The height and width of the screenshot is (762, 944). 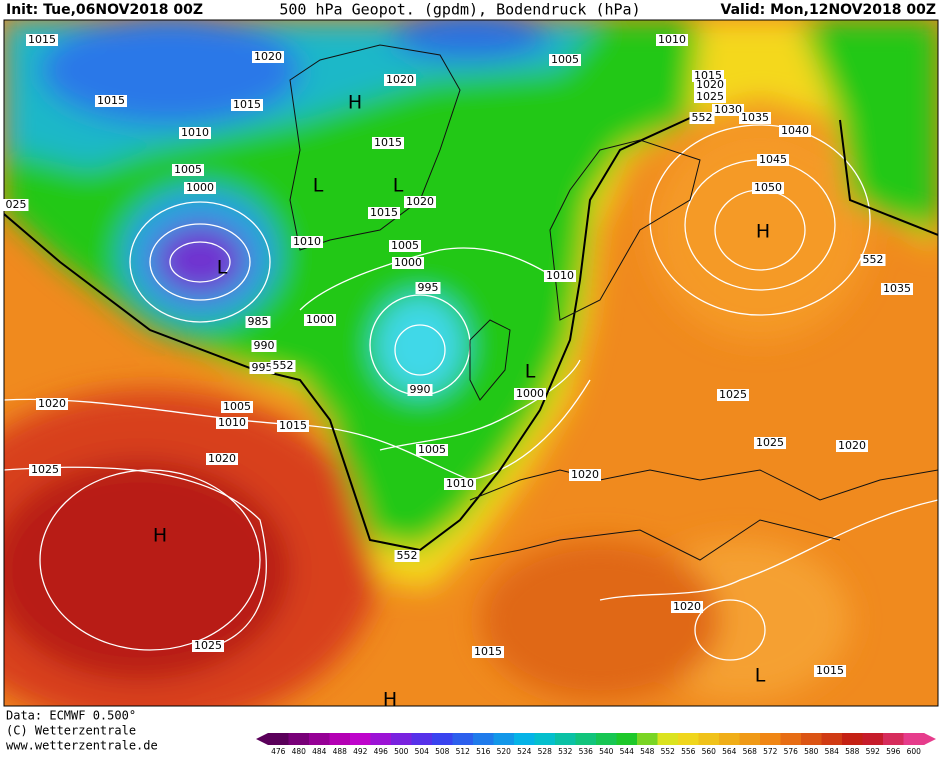 I want to click on colorbar-tick-label: 576, so click(x=791, y=751).